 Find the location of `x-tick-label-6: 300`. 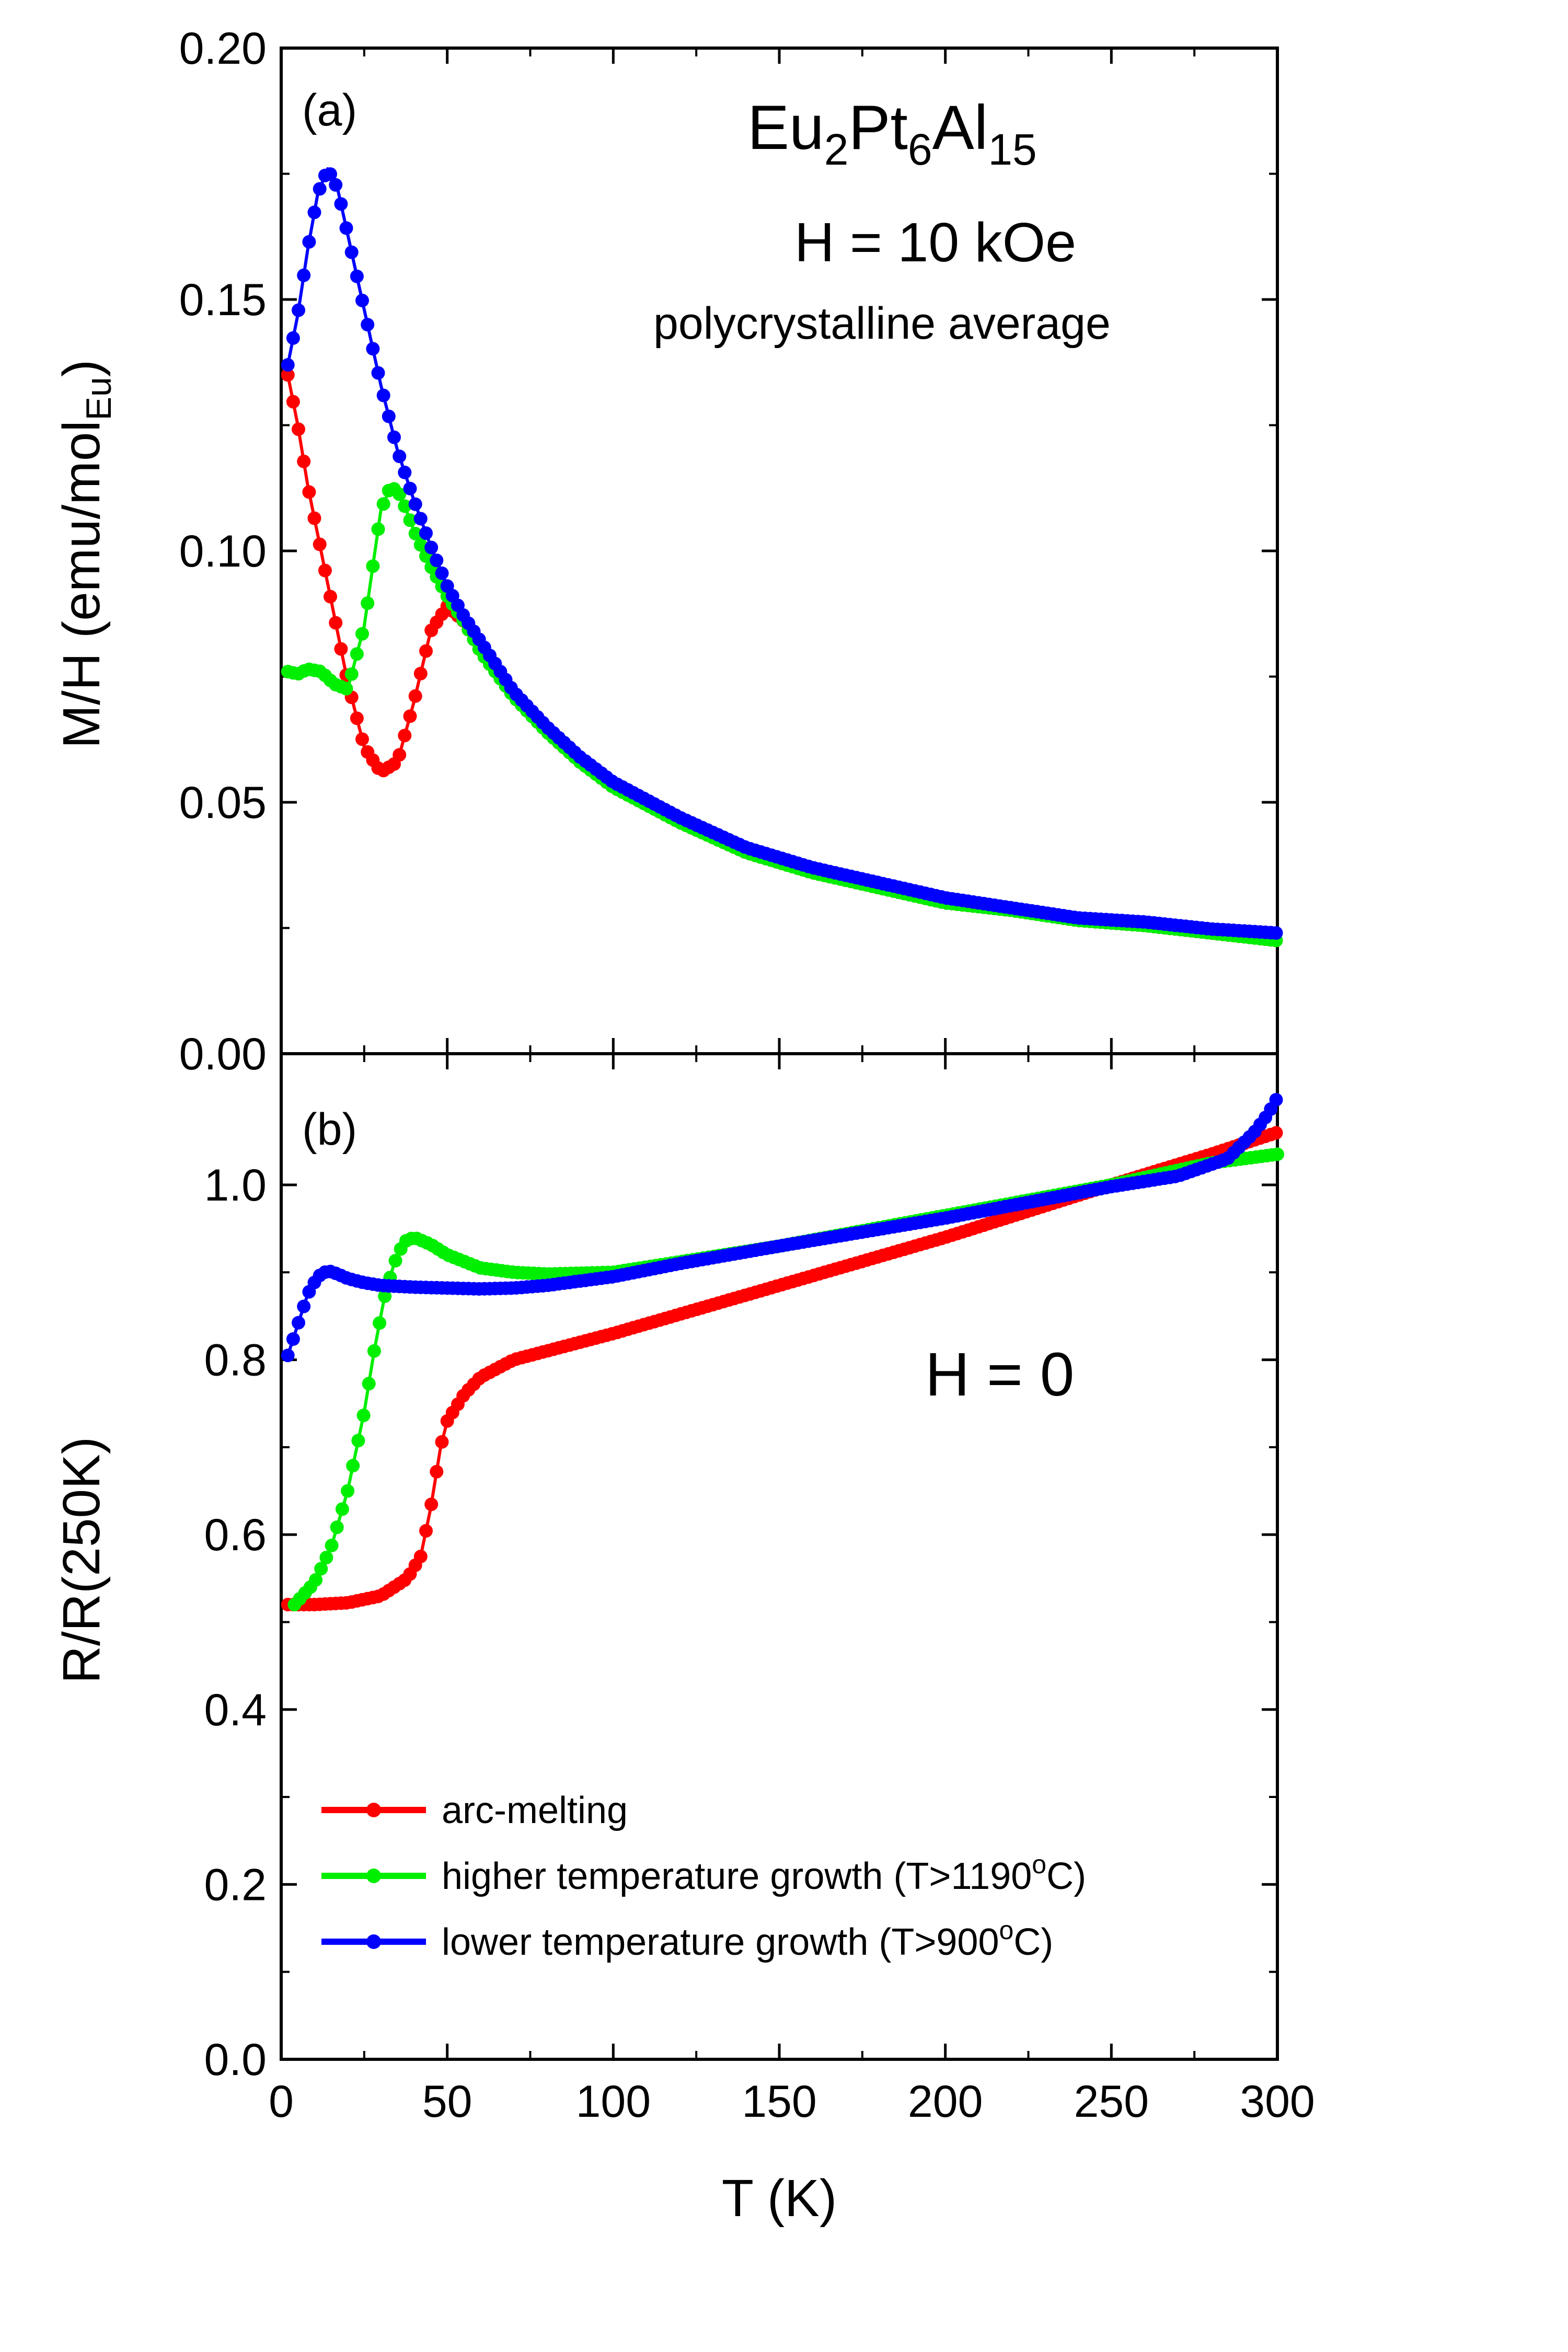

x-tick-label-6: 300 is located at coordinates (1277, 2102).